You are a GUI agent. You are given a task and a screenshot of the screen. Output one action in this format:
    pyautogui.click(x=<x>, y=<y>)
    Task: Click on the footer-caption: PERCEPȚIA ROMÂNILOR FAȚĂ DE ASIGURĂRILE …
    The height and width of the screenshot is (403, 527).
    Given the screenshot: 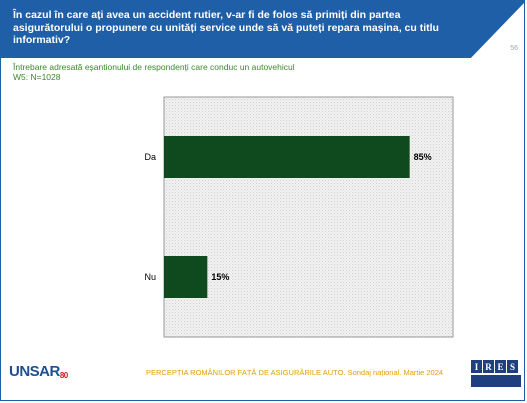 What is the action you would take?
    pyautogui.click(x=295, y=372)
    